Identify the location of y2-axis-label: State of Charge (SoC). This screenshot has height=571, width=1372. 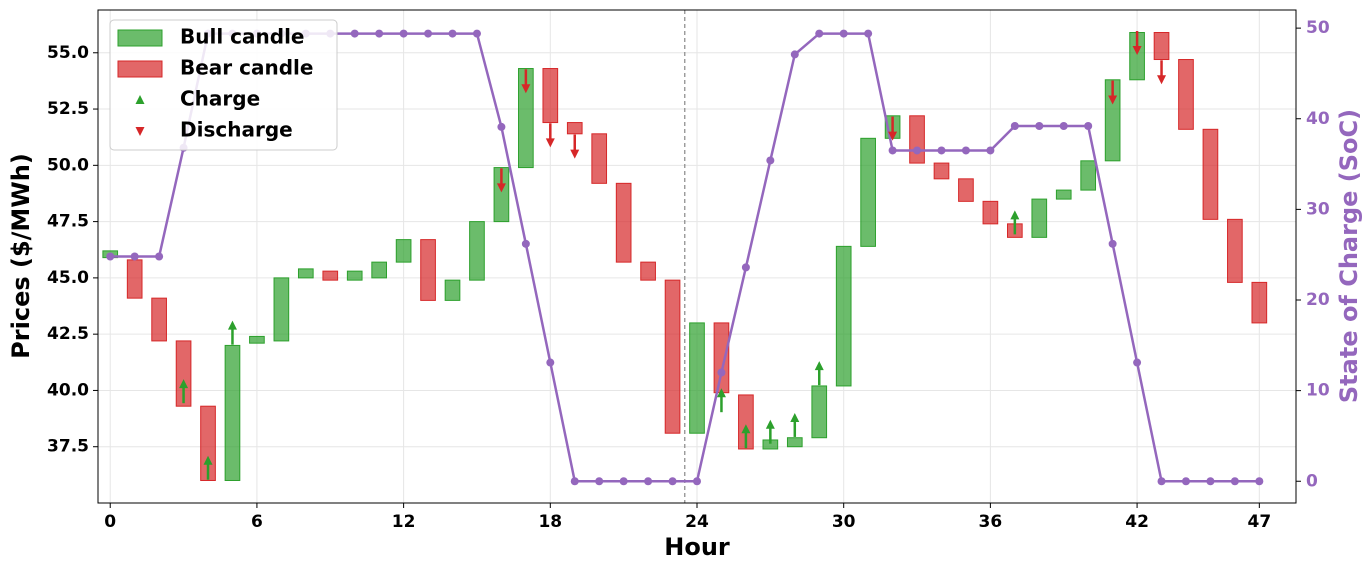
(1349, 256).